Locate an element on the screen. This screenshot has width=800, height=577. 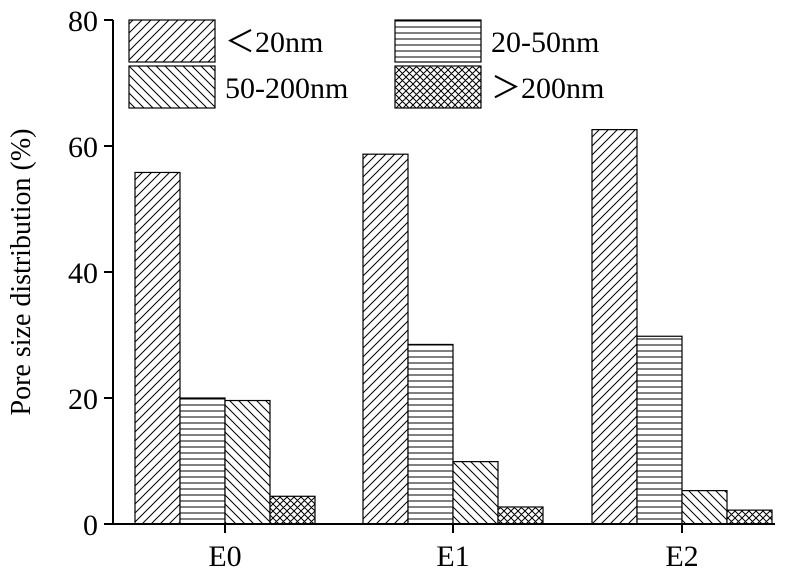
y-ticks-group: 0 20 40 60 80 is located at coordinates (90, 273).